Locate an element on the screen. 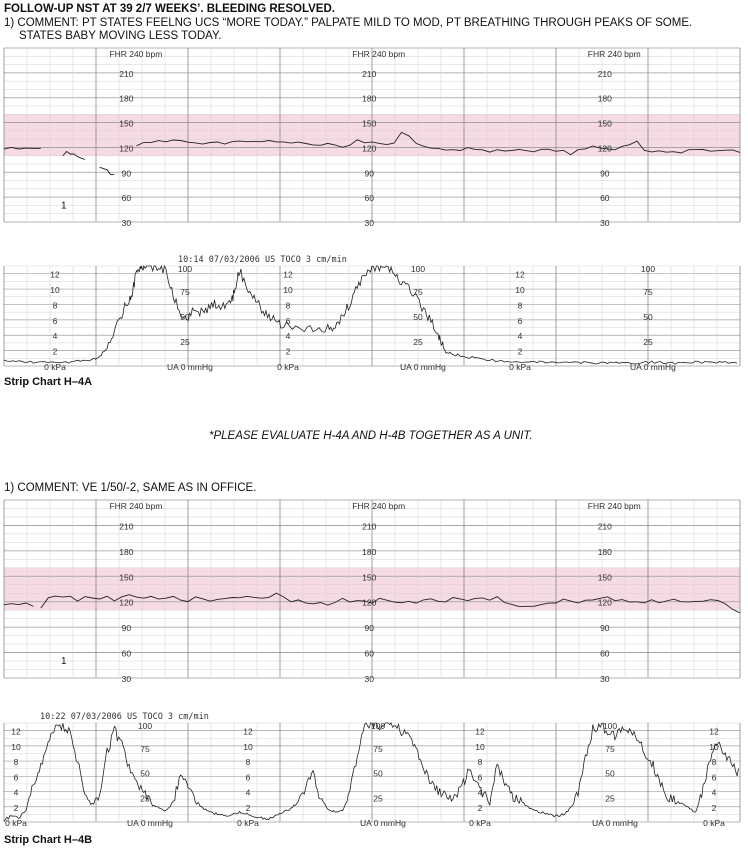 The width and height of the screenshot is (748, 850). ua-trace is located at coordinates (371, 772).